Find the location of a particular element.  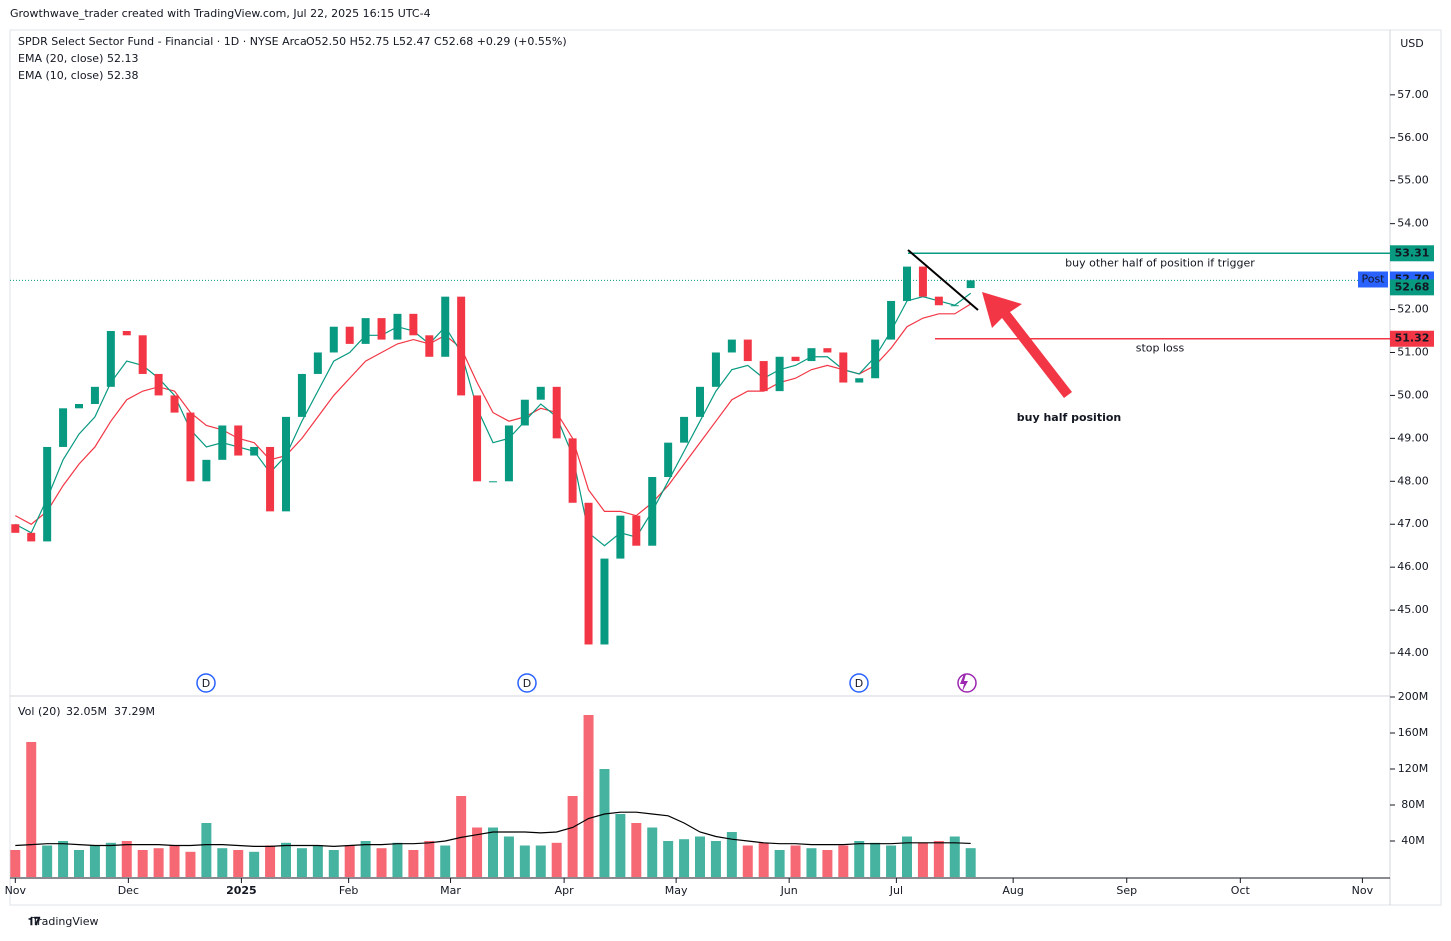

arrow is located at coordinates (1027, 345).